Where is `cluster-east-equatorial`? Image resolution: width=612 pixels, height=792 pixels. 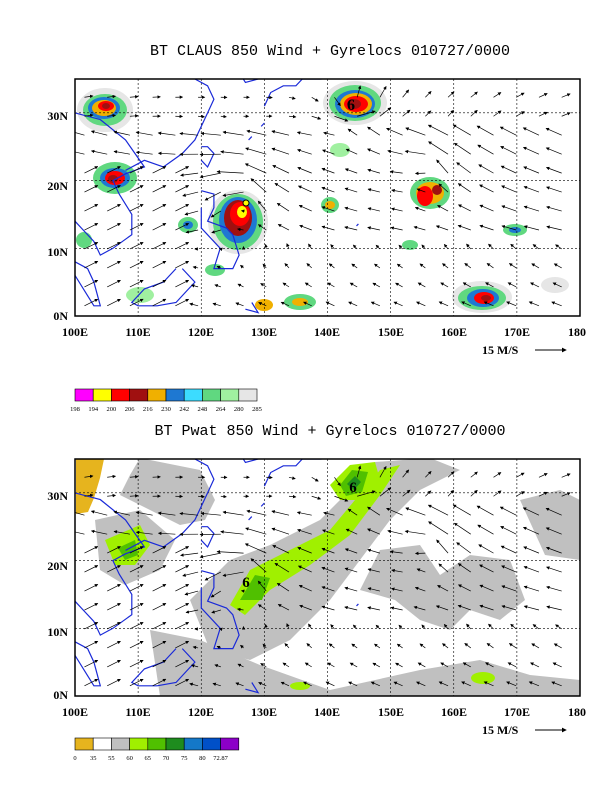
cluster-east-equatorial is located at coordinates (482, 297).